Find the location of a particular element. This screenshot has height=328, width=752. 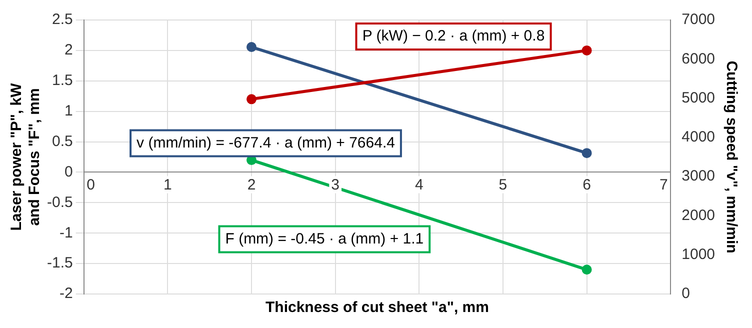

x-tick-label: 4 is located at coordinates (419, 185).